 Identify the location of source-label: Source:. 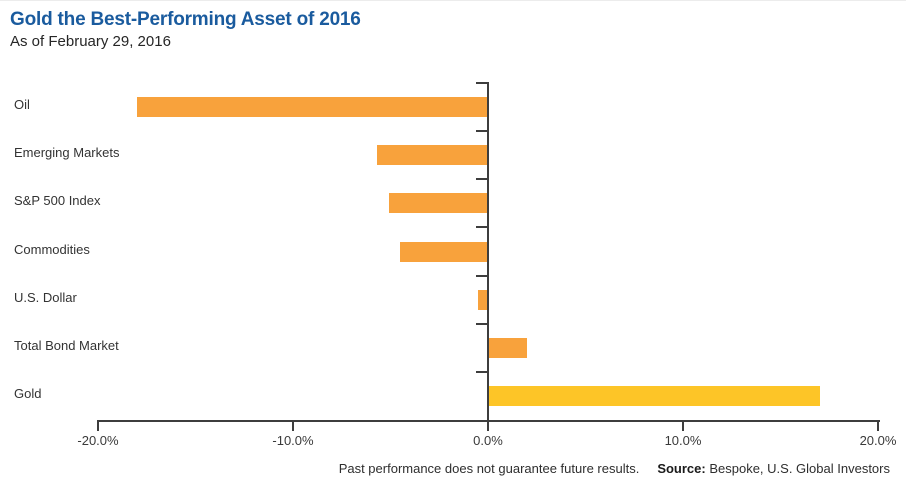
(681, 468).